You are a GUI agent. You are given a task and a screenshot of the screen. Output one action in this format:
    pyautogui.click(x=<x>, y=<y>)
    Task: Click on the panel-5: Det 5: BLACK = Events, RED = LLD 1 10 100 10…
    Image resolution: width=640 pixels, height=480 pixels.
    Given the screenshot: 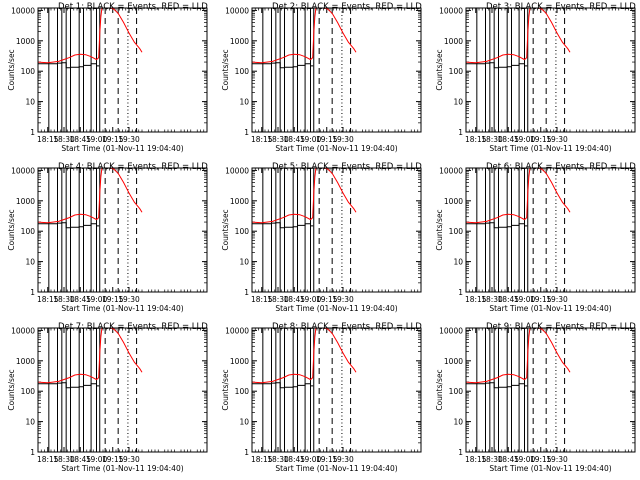 What is the action you would take?
    pyautogui.click(x=321, y=237)
    